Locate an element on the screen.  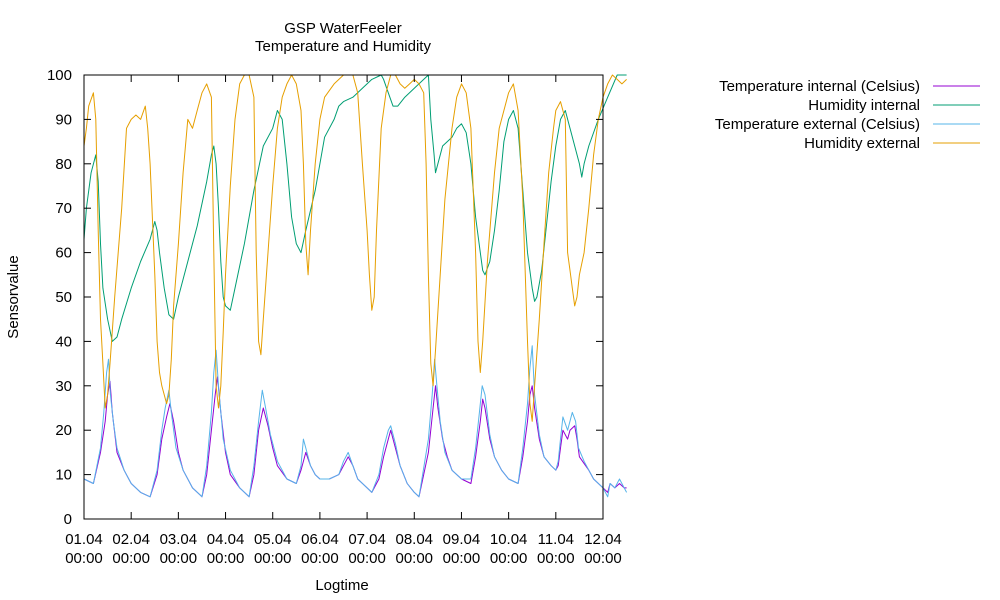
legend-label-2: Humidity internal is located at coordinates (864, 105).